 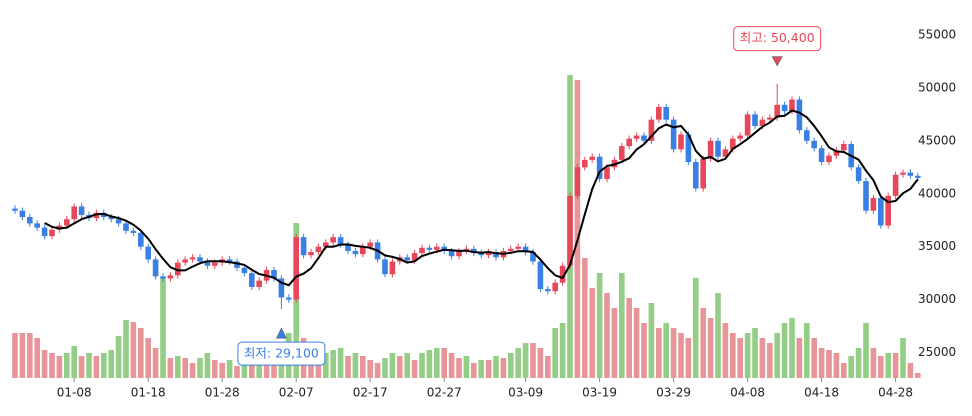 What do you see at coordinates (370, 393) in the screenshot?
I see `x-tick-label: 02-17` at bounding box center [370, 393].